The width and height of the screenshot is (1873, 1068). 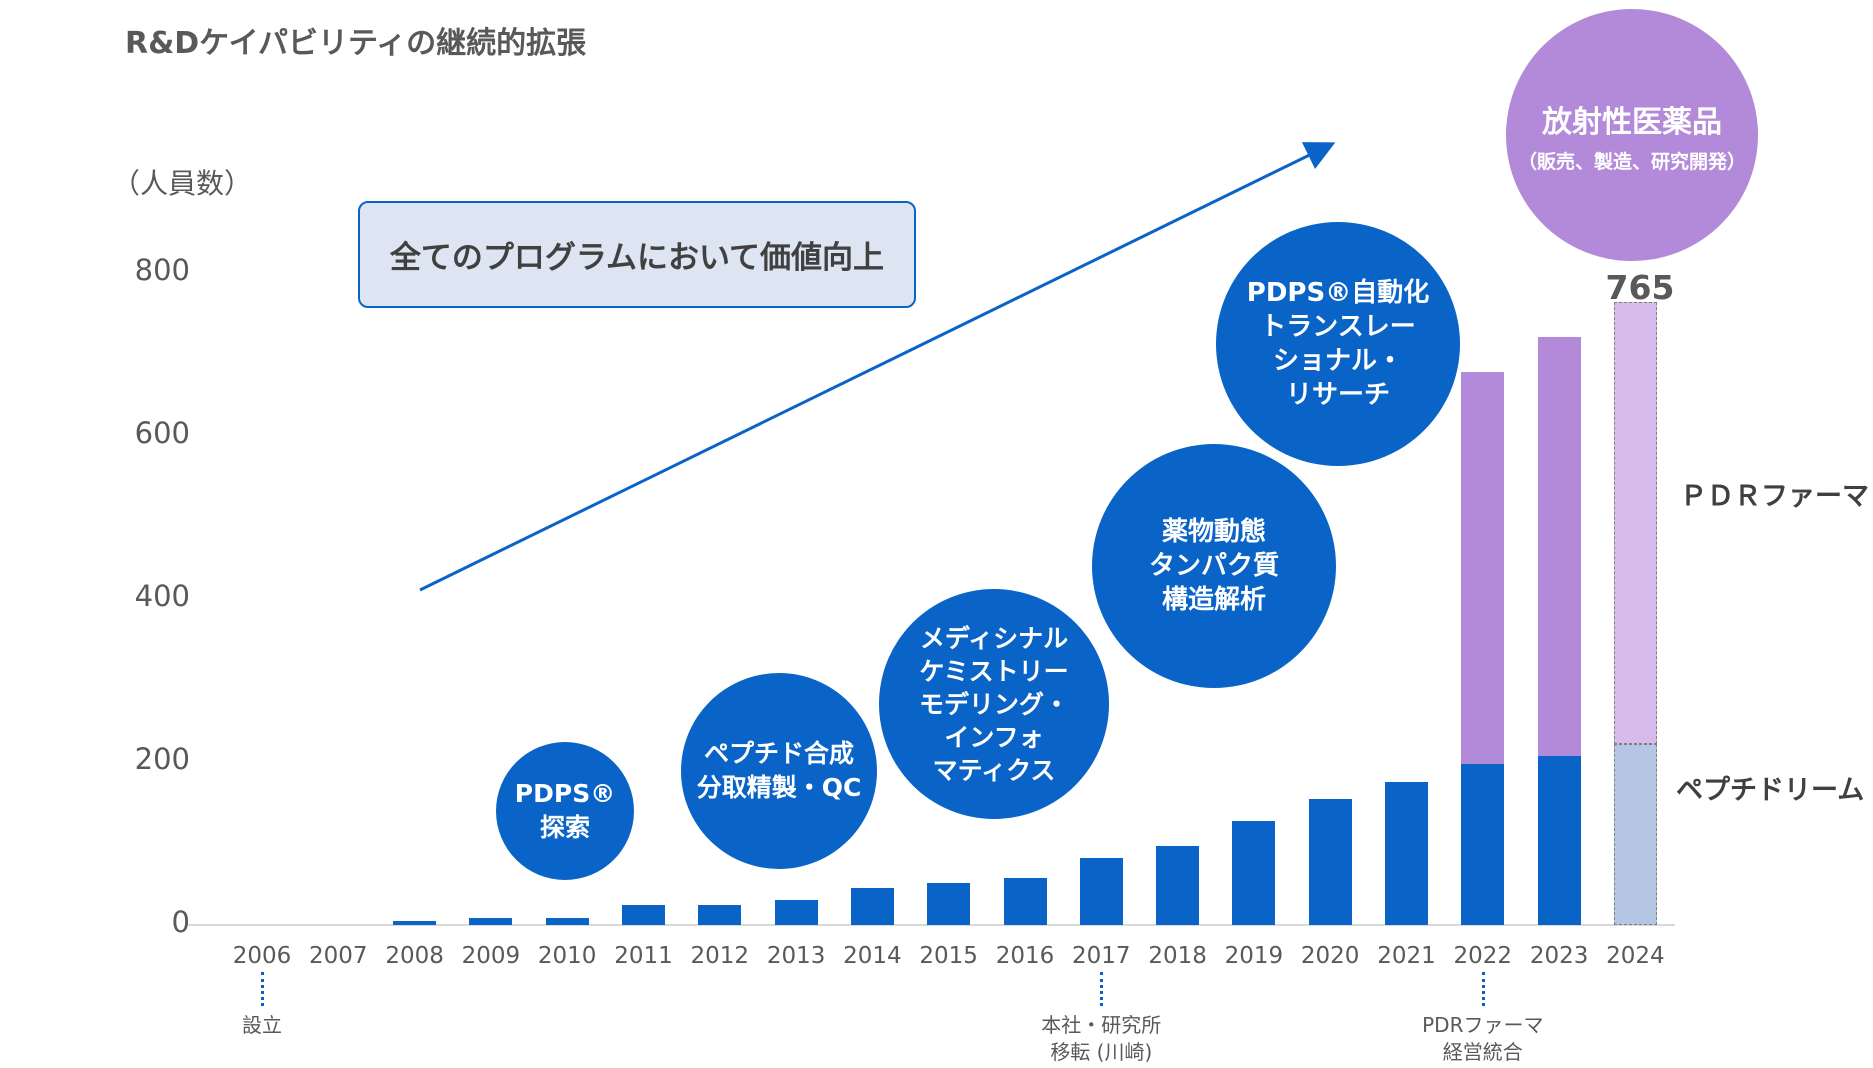 I want to click on radiopharmaceutical-title: 放射性医薬品, so click(x=1632, y=122).